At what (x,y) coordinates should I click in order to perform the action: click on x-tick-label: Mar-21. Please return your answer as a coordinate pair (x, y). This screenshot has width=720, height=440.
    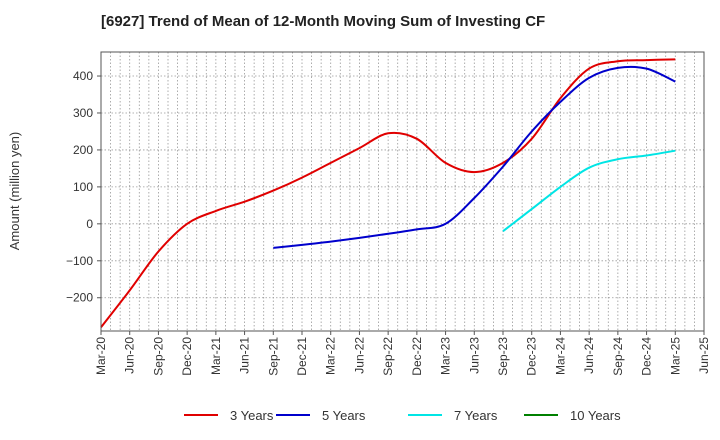
    Looking at the image, I should click on (216, 356).